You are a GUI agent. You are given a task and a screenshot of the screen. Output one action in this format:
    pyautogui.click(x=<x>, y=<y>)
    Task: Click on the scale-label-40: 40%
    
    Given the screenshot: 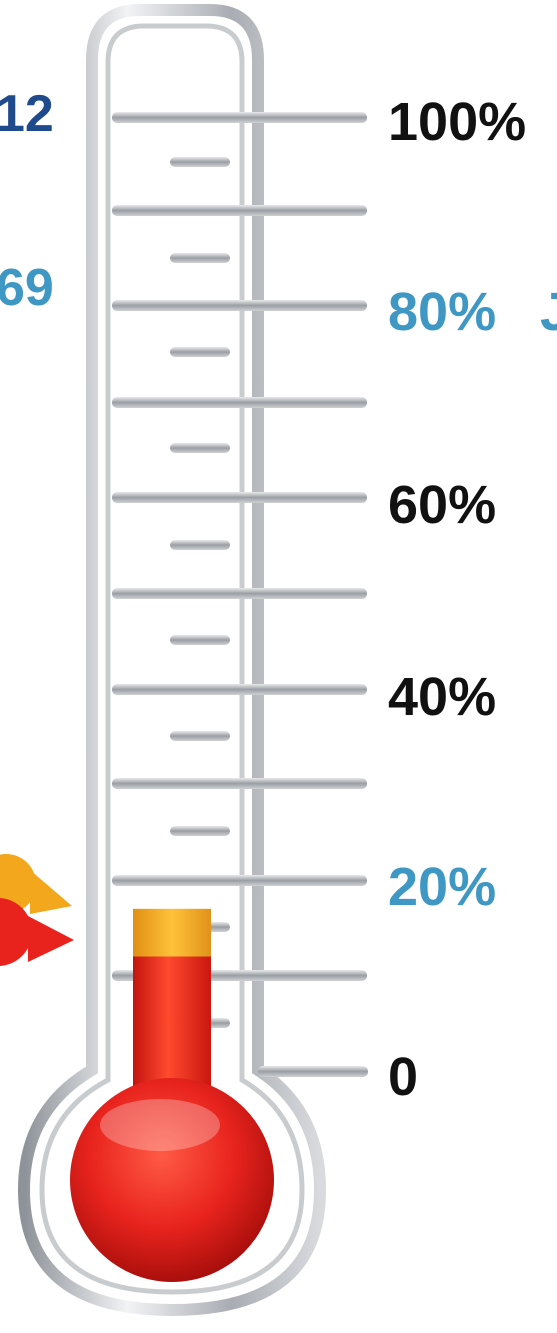 What is the action you would take?
    pyautogui.click(x=442, y=697)
    